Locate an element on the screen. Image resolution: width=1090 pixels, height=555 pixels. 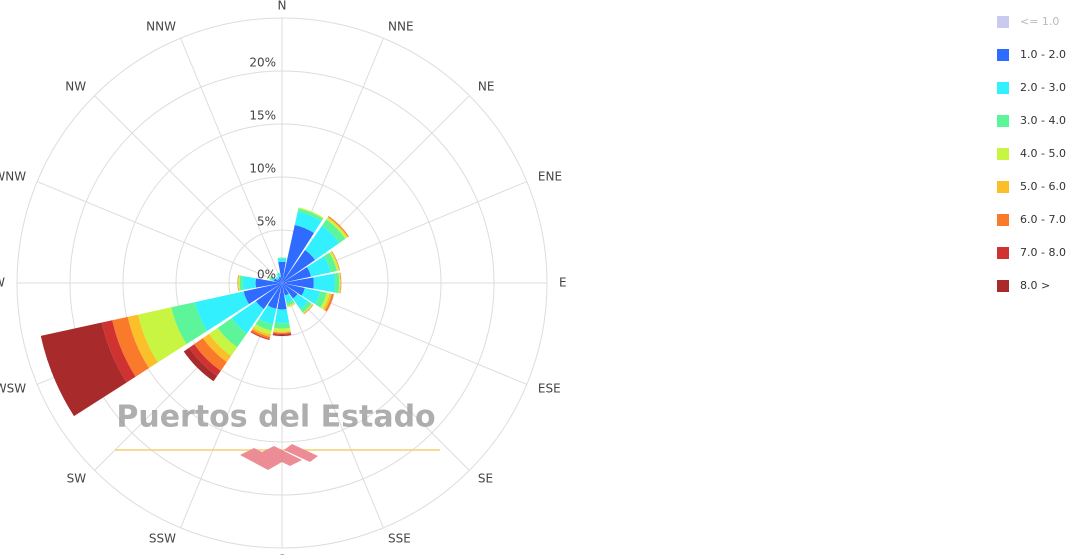
direction-label: SSW is located at coordinates (162, 538).